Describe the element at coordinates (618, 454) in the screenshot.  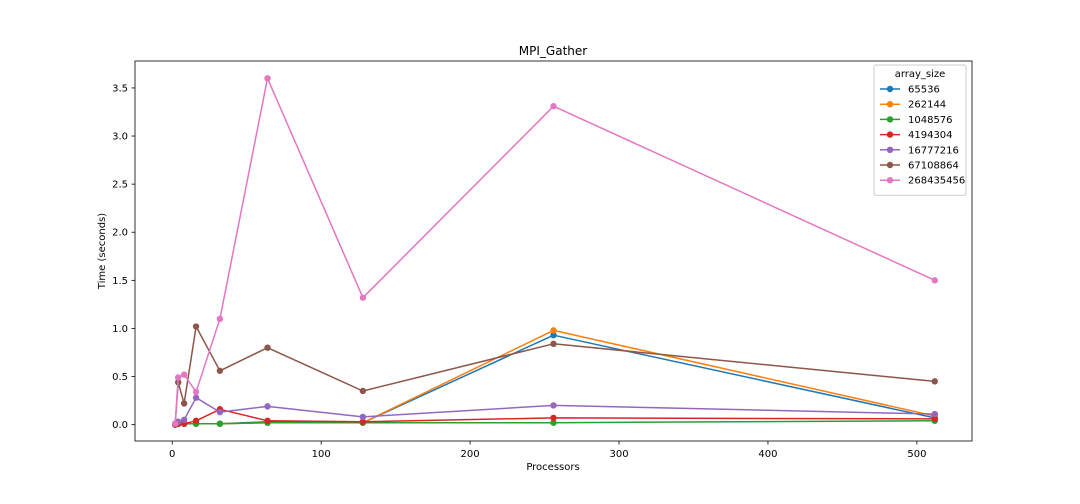
I see `x-tick-label: 300` at that location.